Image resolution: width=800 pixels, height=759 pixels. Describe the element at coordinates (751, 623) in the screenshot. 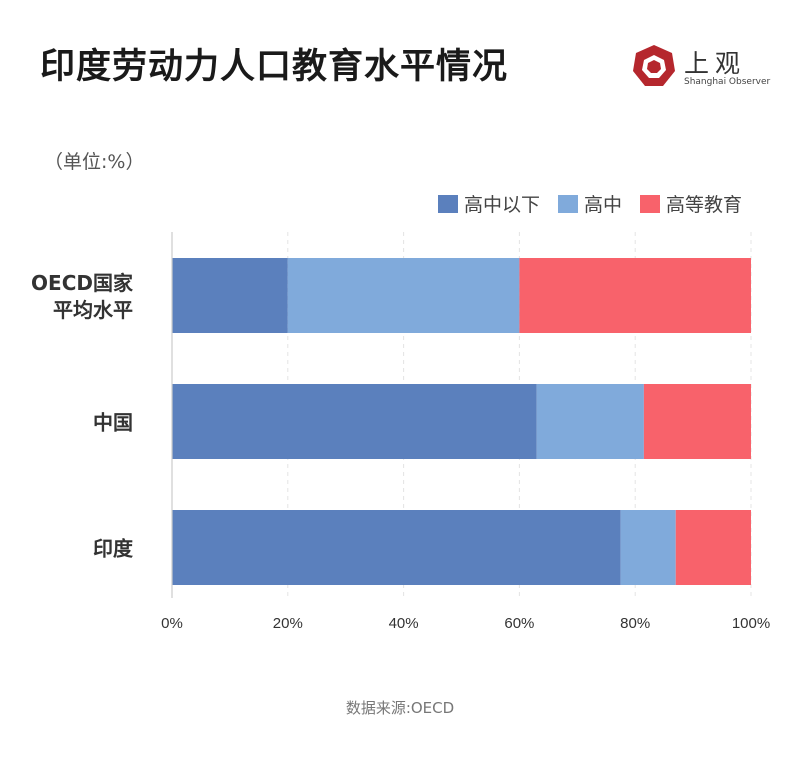

I see `x-tick-label: 100%` at that location.